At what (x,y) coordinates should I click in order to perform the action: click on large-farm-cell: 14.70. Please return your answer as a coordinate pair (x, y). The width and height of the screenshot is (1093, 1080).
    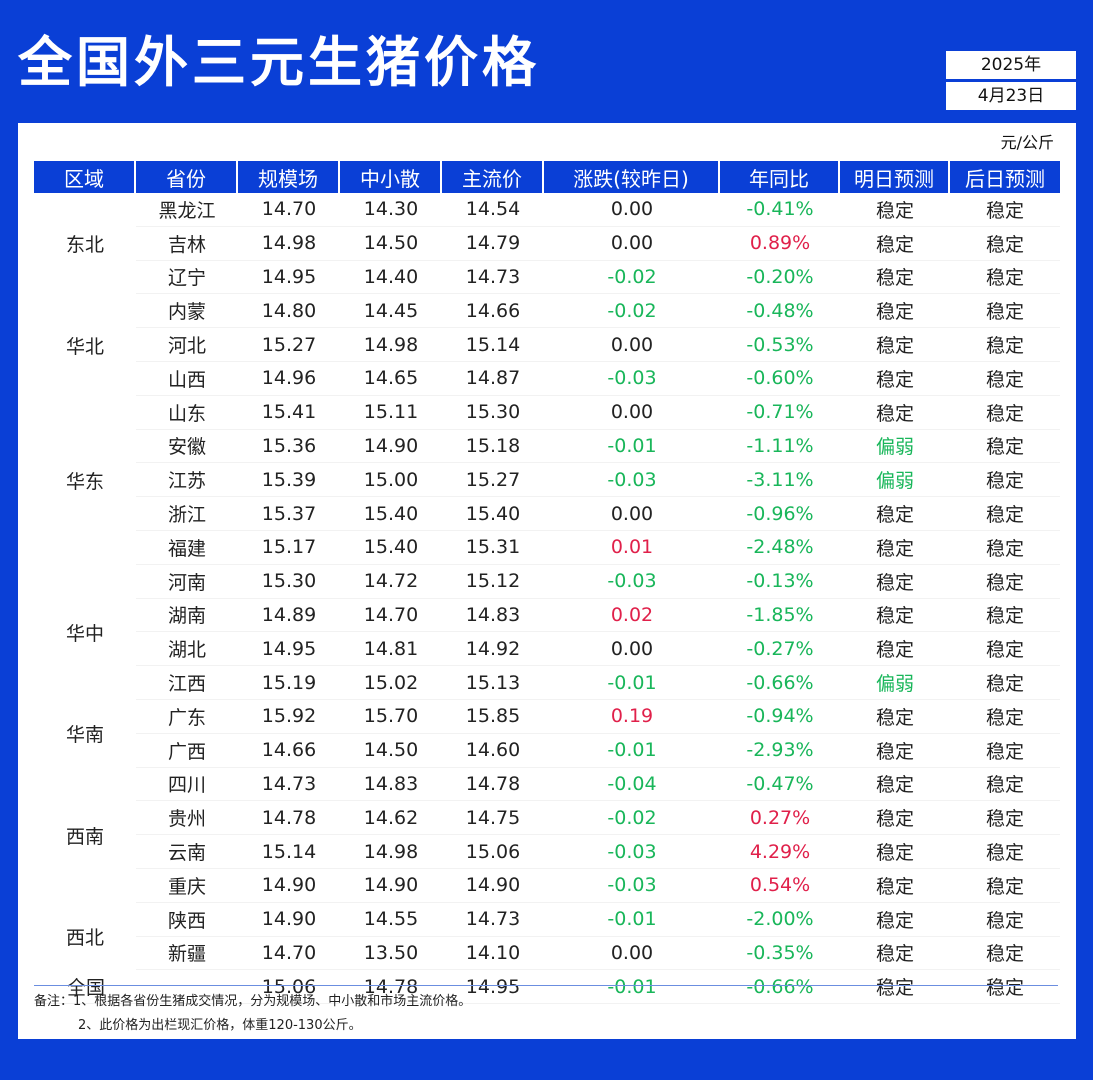
    Looking at the image, I should click on (289, 210).